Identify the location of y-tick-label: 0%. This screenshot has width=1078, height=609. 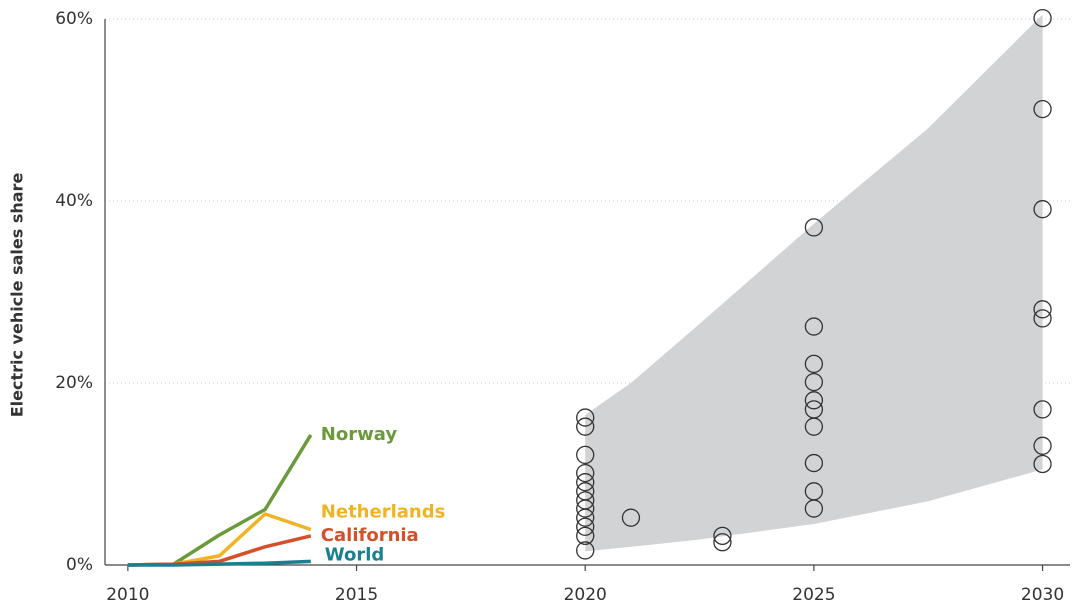
(79, 565).